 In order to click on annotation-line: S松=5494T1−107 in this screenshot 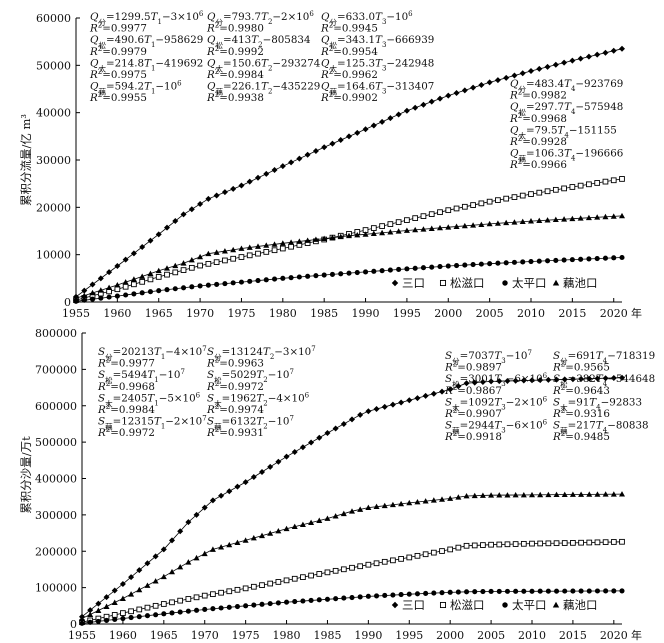, I will do `click(141, 376)`.